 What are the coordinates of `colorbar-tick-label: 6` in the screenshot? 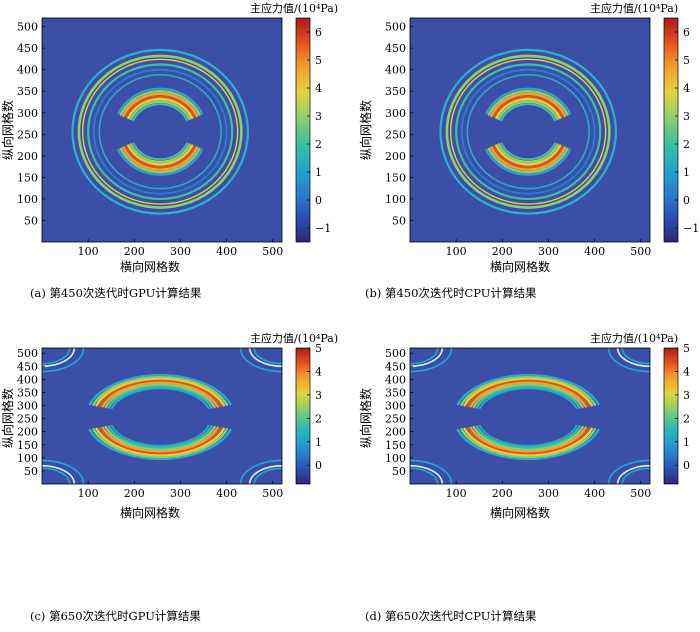 It's located at (686, 32).